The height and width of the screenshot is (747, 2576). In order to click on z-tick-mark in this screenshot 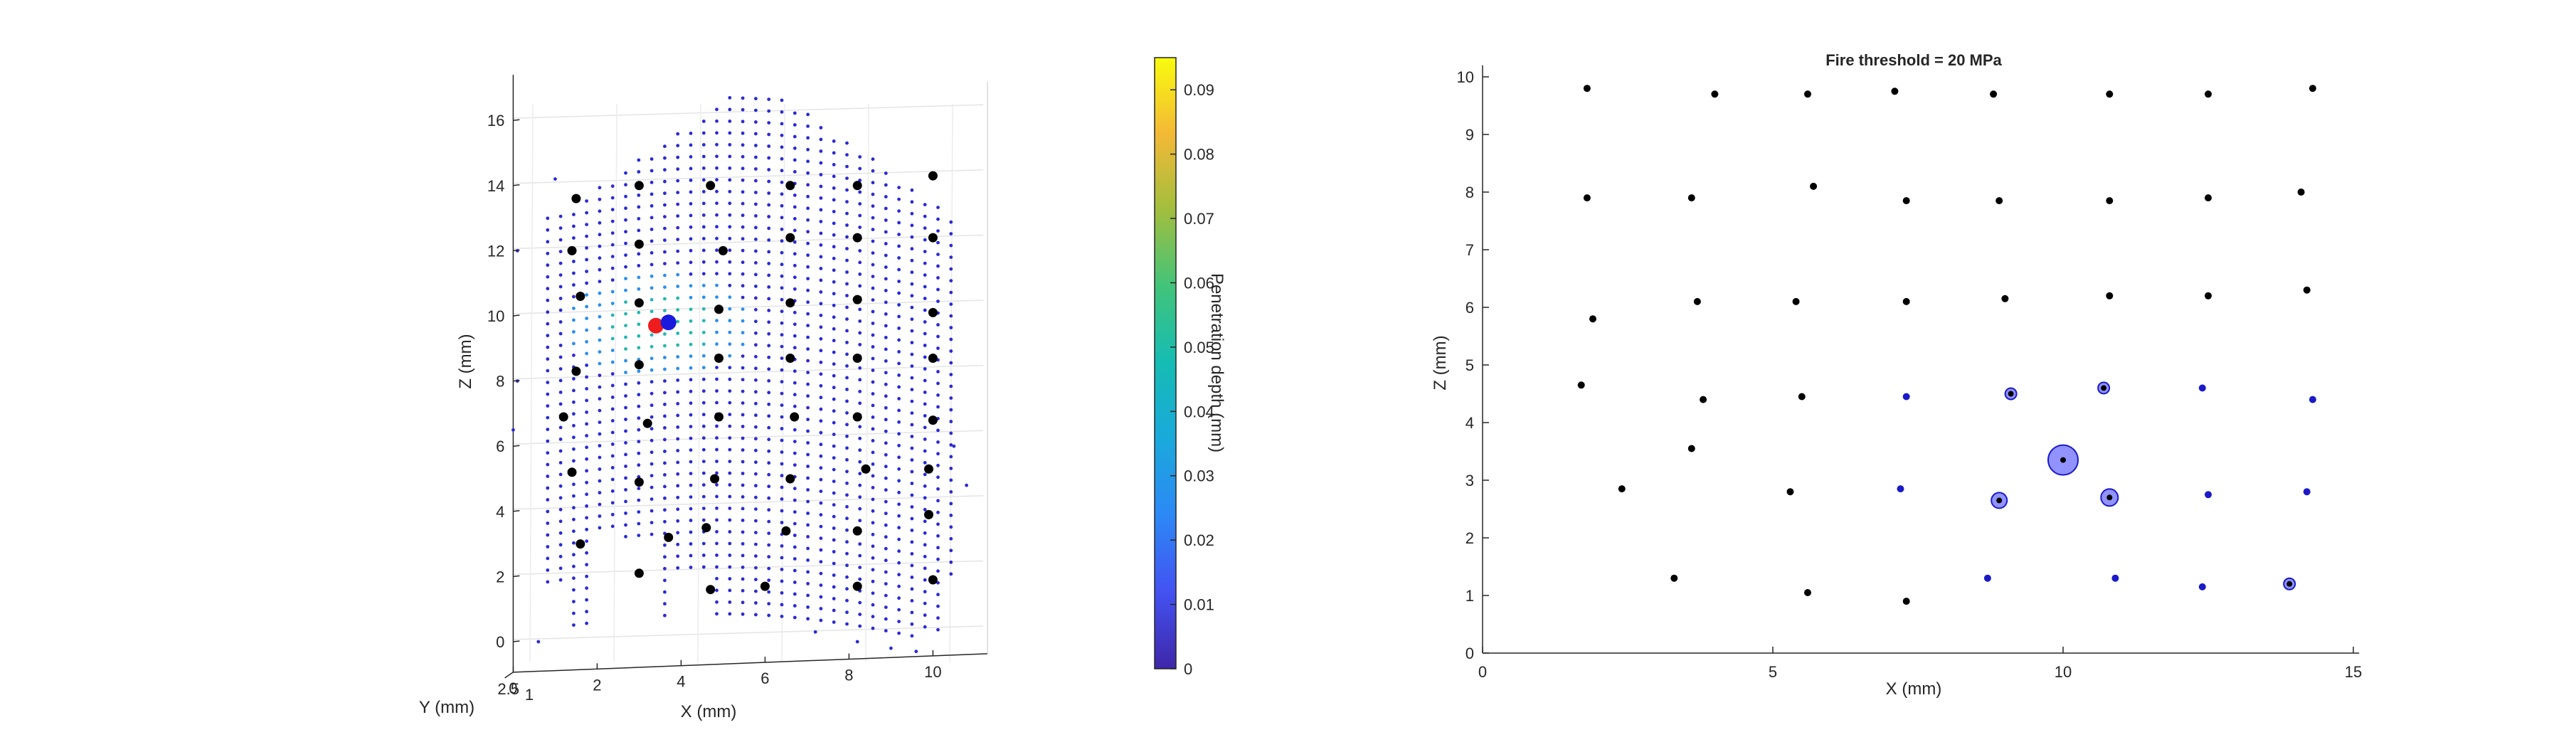, I will do `click(516, 641)`.